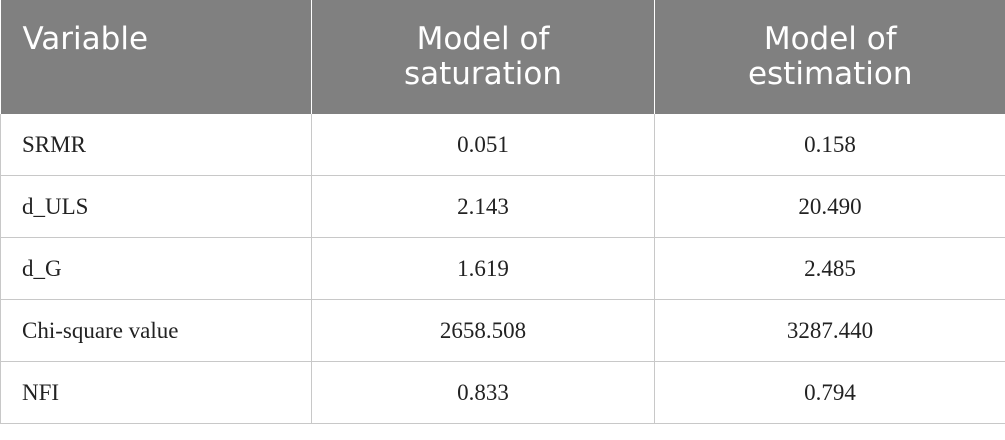 The height and width of the screenshot is (440, 1005). I want to click on cell-estimation: 3287.440, so click(829, 330).